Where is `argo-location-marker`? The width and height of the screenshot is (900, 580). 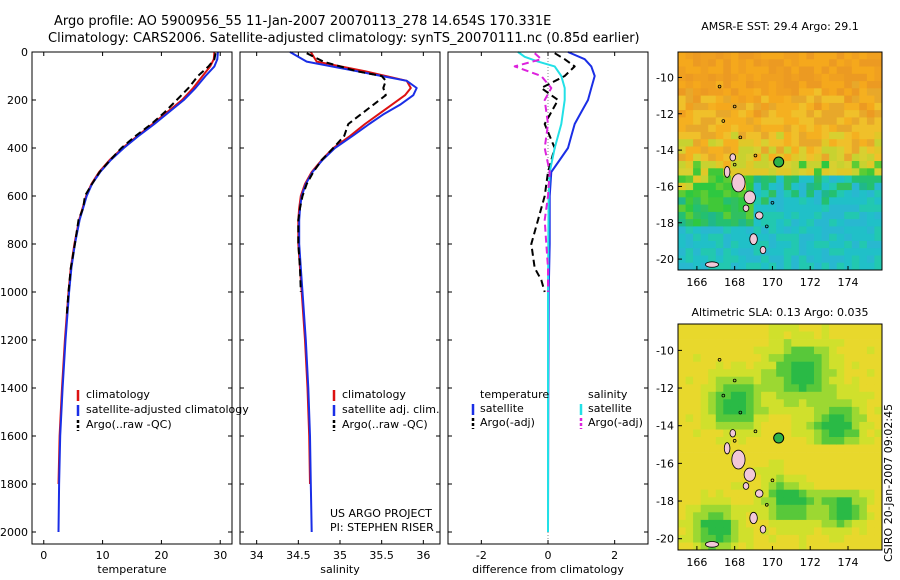 argo-location-marker is located at coordinates (779, 438).